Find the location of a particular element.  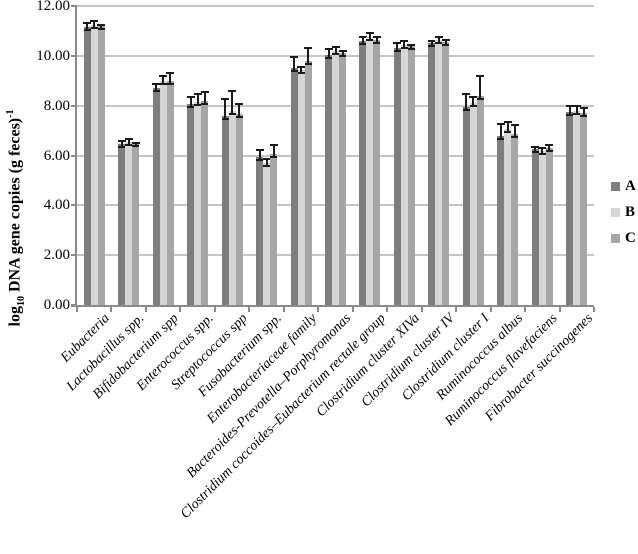

y-tick-label: 0.00 is located at coordinates (56, 305).